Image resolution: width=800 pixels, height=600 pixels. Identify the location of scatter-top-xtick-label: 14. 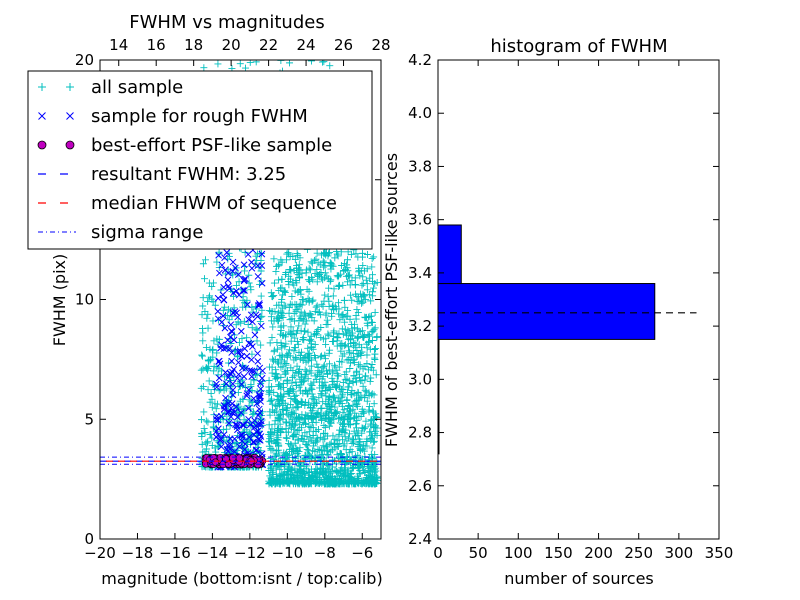
(118, 45).